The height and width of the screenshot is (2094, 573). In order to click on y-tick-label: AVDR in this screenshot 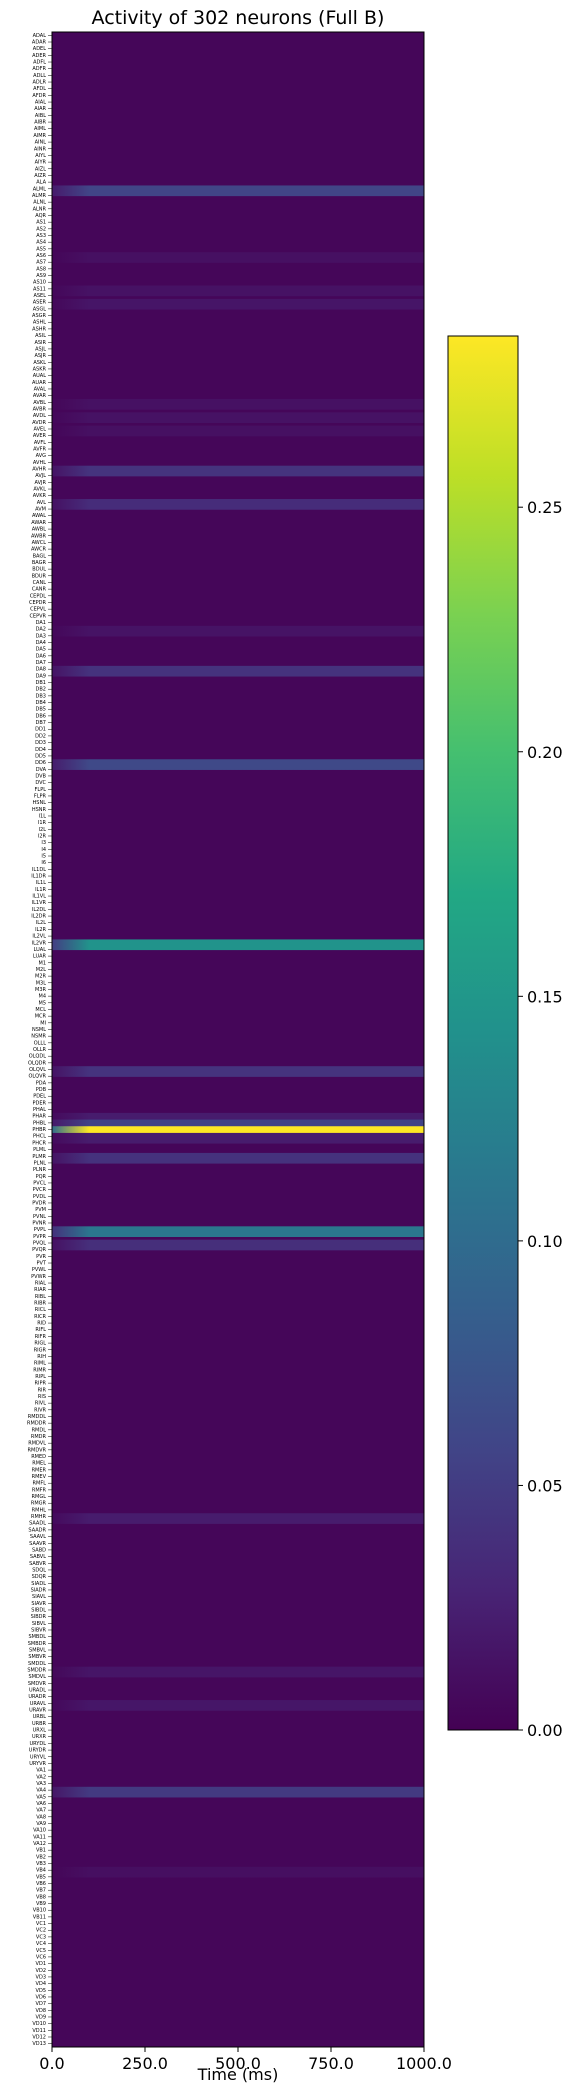, I will do `click(39, 423)`.